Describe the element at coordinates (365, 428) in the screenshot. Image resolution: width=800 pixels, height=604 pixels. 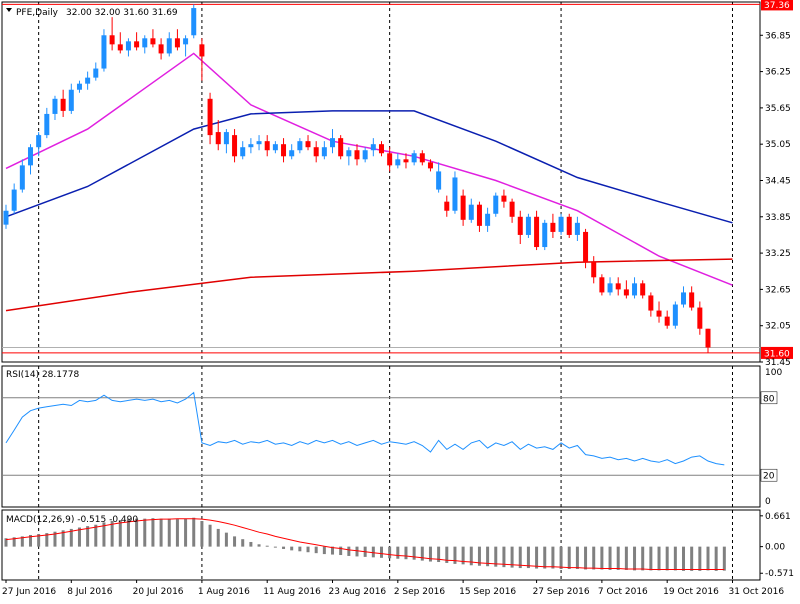
I see `rsi-line` at that location.